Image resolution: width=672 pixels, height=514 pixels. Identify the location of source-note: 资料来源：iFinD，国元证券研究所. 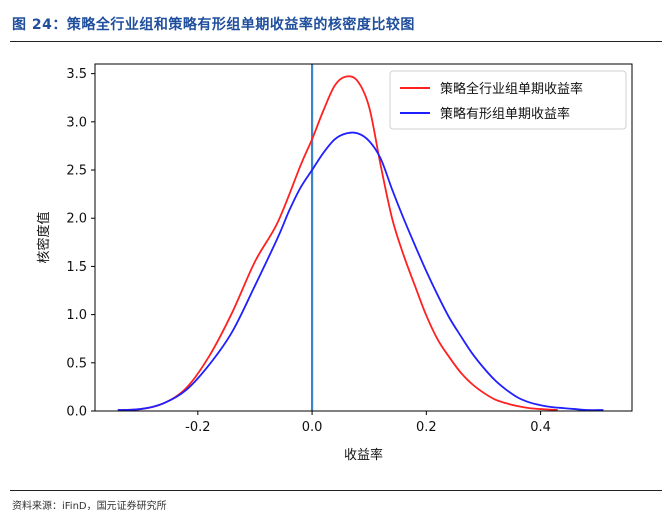
(89, 506).